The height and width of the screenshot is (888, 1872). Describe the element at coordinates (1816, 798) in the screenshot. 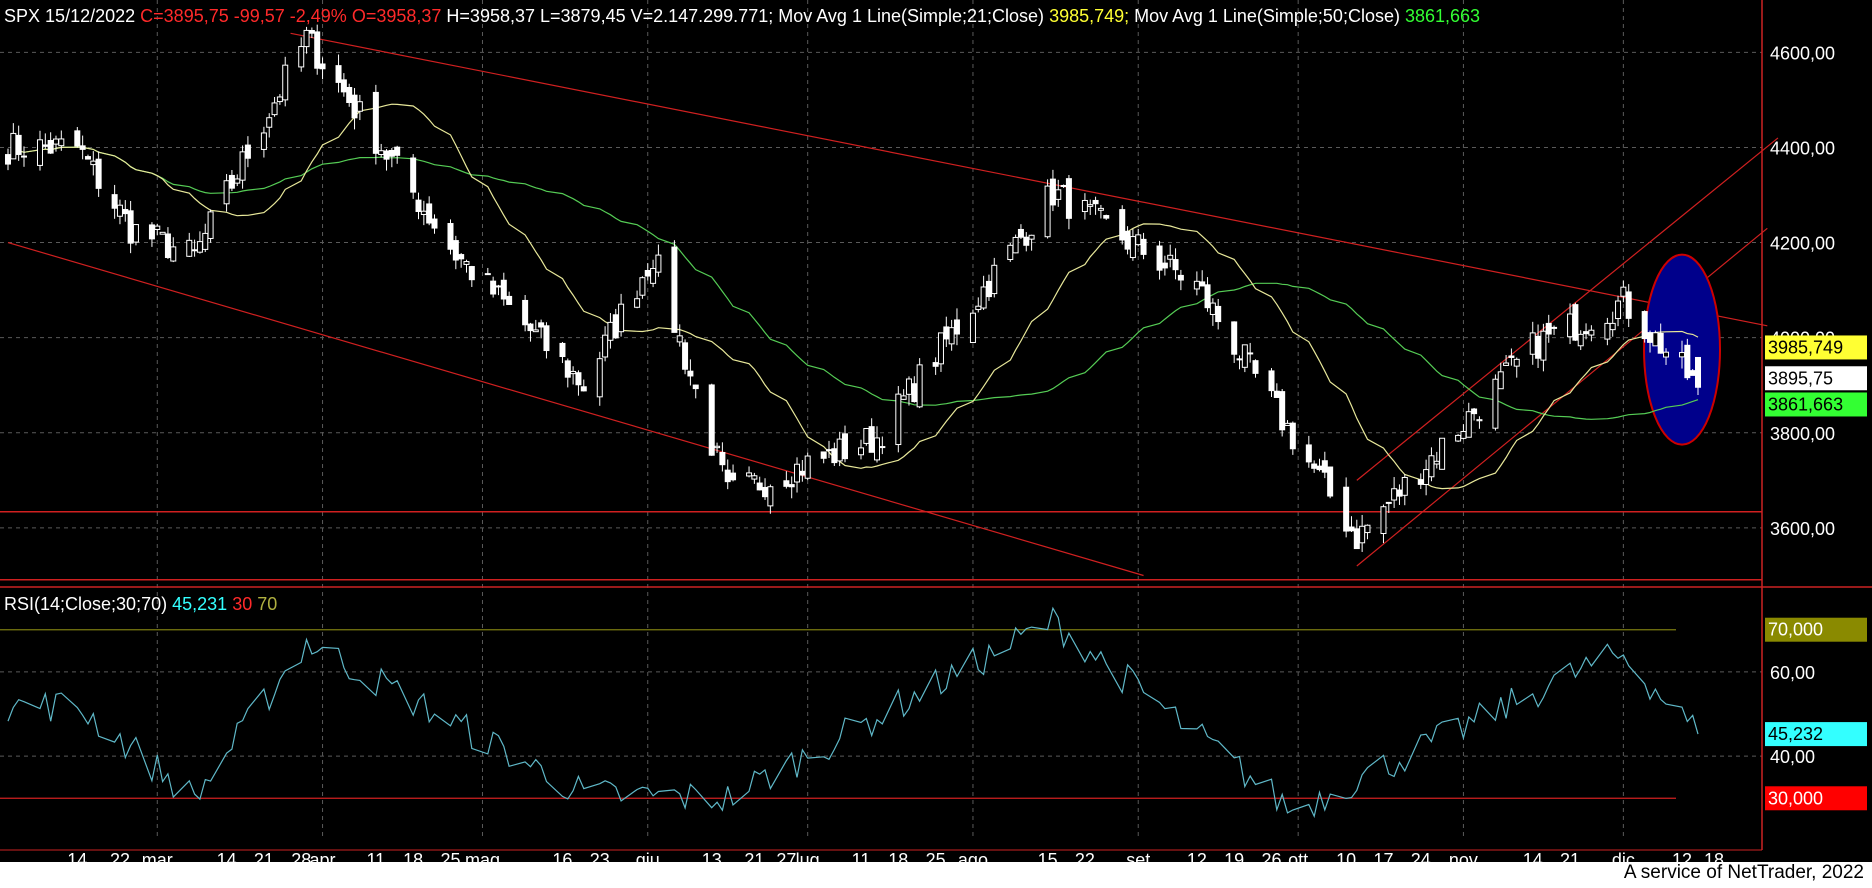

I see `rsi30-badge-bg` at that location.